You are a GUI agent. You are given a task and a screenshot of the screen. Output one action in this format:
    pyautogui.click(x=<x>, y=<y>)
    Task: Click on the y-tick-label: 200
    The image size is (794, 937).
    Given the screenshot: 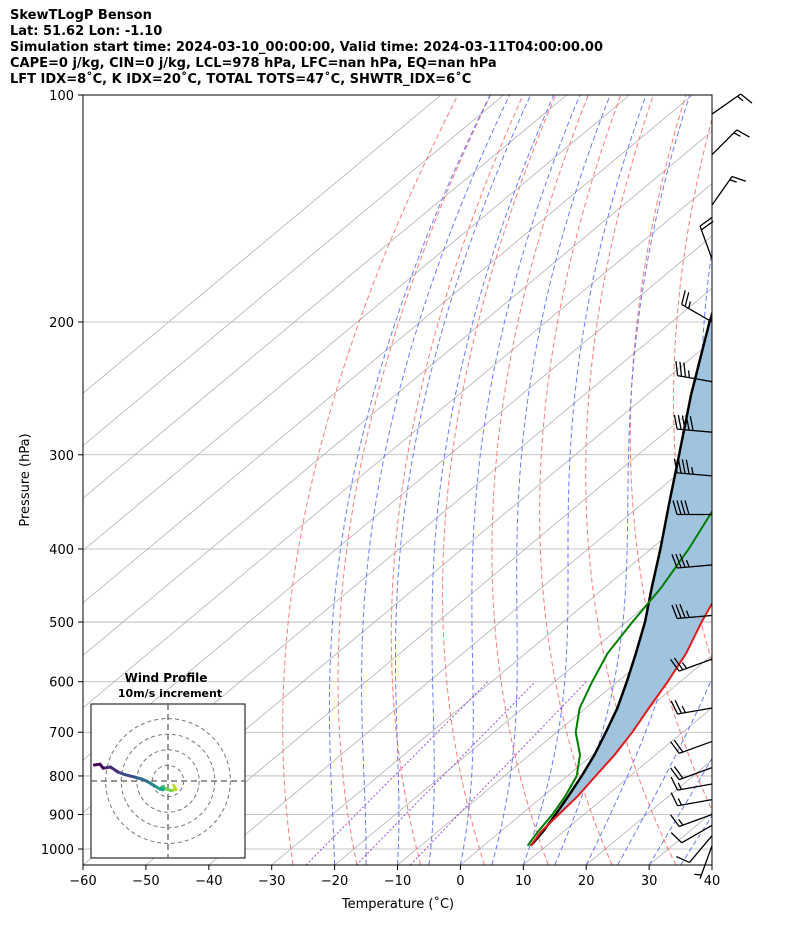 What is the action you would take?
    pyautogui.click(x=61, y=323)
    